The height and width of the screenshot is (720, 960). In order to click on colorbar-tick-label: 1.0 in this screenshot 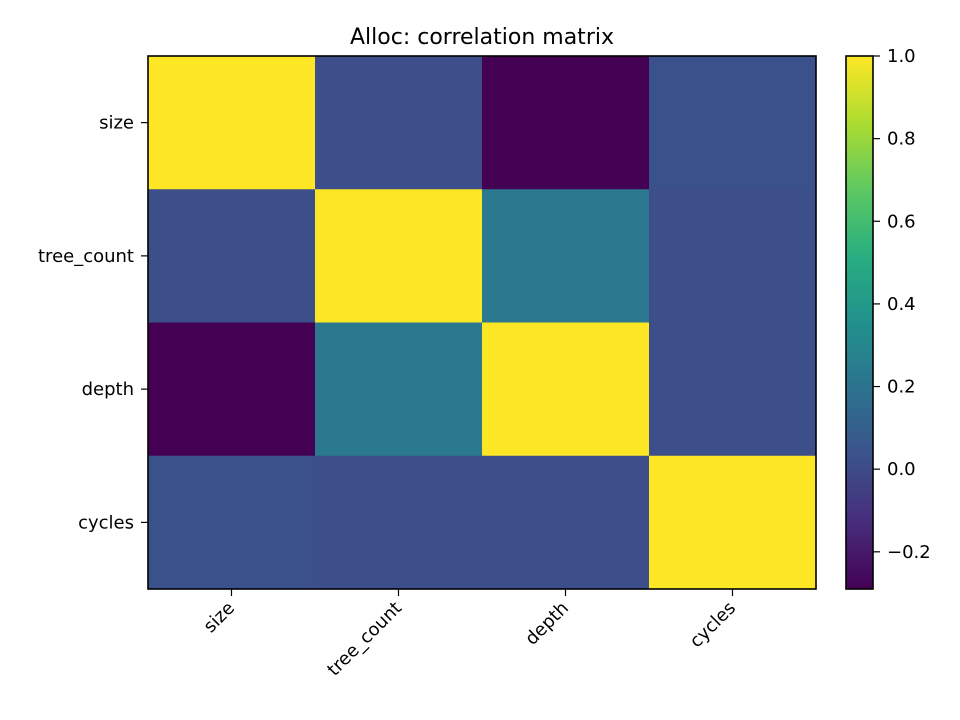, I will do `click(901, 56)`.